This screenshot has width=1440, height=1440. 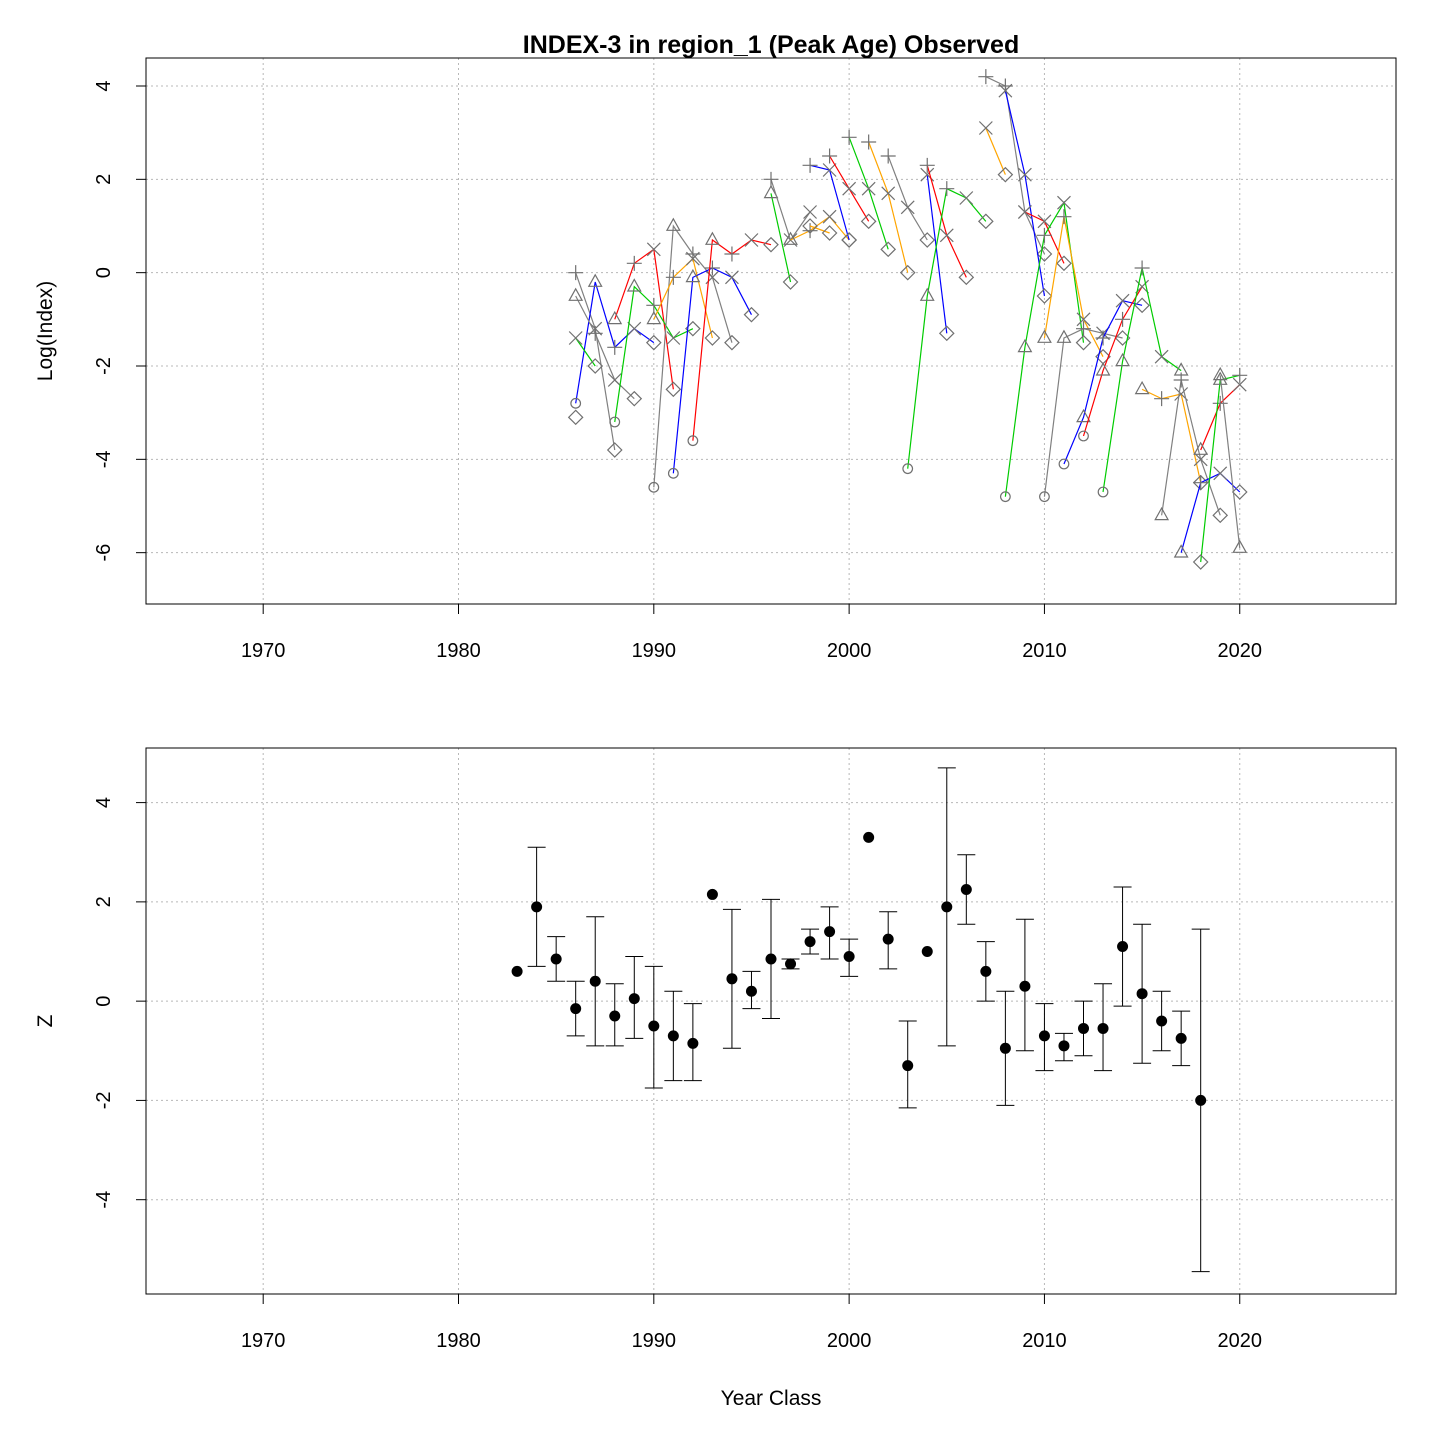 I want to click on x-tick-label: 2000, so click(x=849, y=651).